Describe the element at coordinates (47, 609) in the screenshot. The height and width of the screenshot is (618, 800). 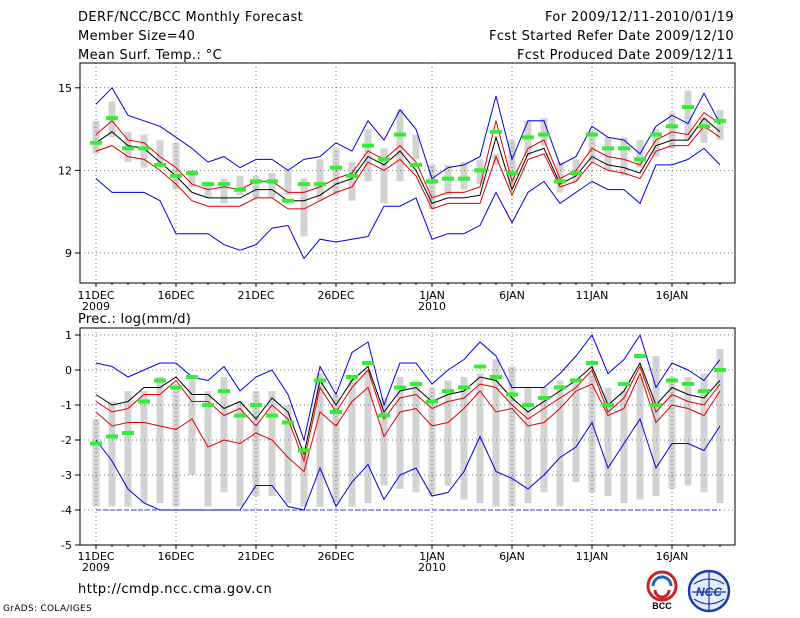
I see `grads-credit: GrADS: COLA/IGES` at that location.